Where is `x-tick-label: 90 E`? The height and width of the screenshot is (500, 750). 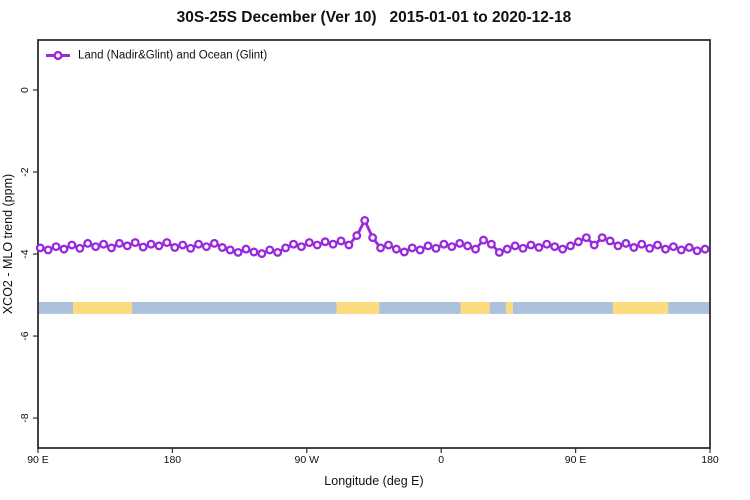 x-tick-label: 90 E is located at coordinates (38, 460).